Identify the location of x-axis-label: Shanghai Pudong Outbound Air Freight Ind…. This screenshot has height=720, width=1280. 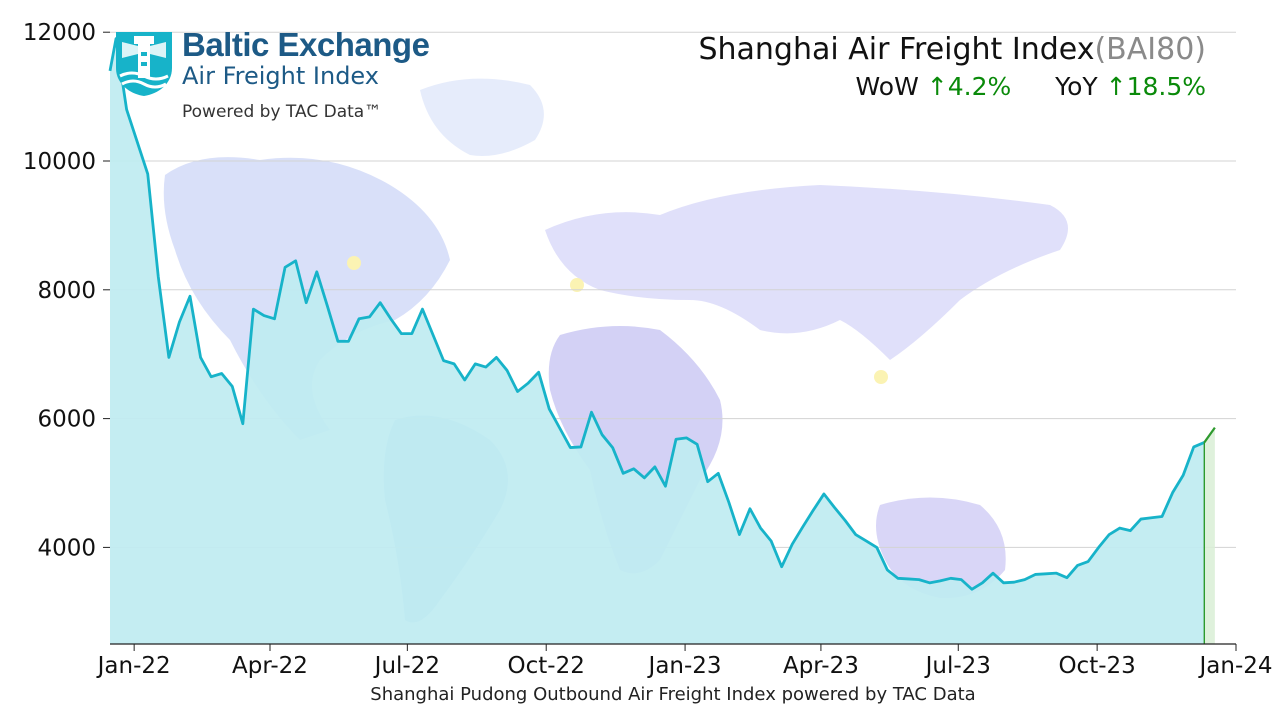
(672, 694).